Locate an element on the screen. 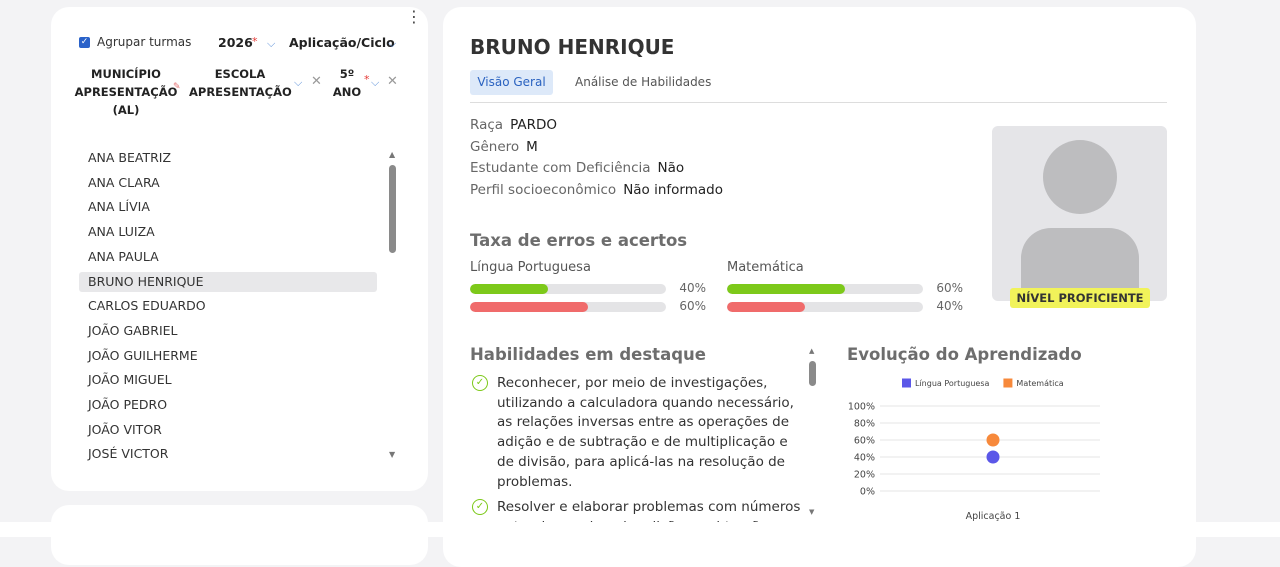 This screenshot has height=567, width=1280. legend-label: Língua Portuguesa is located at coordinates (952, 383).